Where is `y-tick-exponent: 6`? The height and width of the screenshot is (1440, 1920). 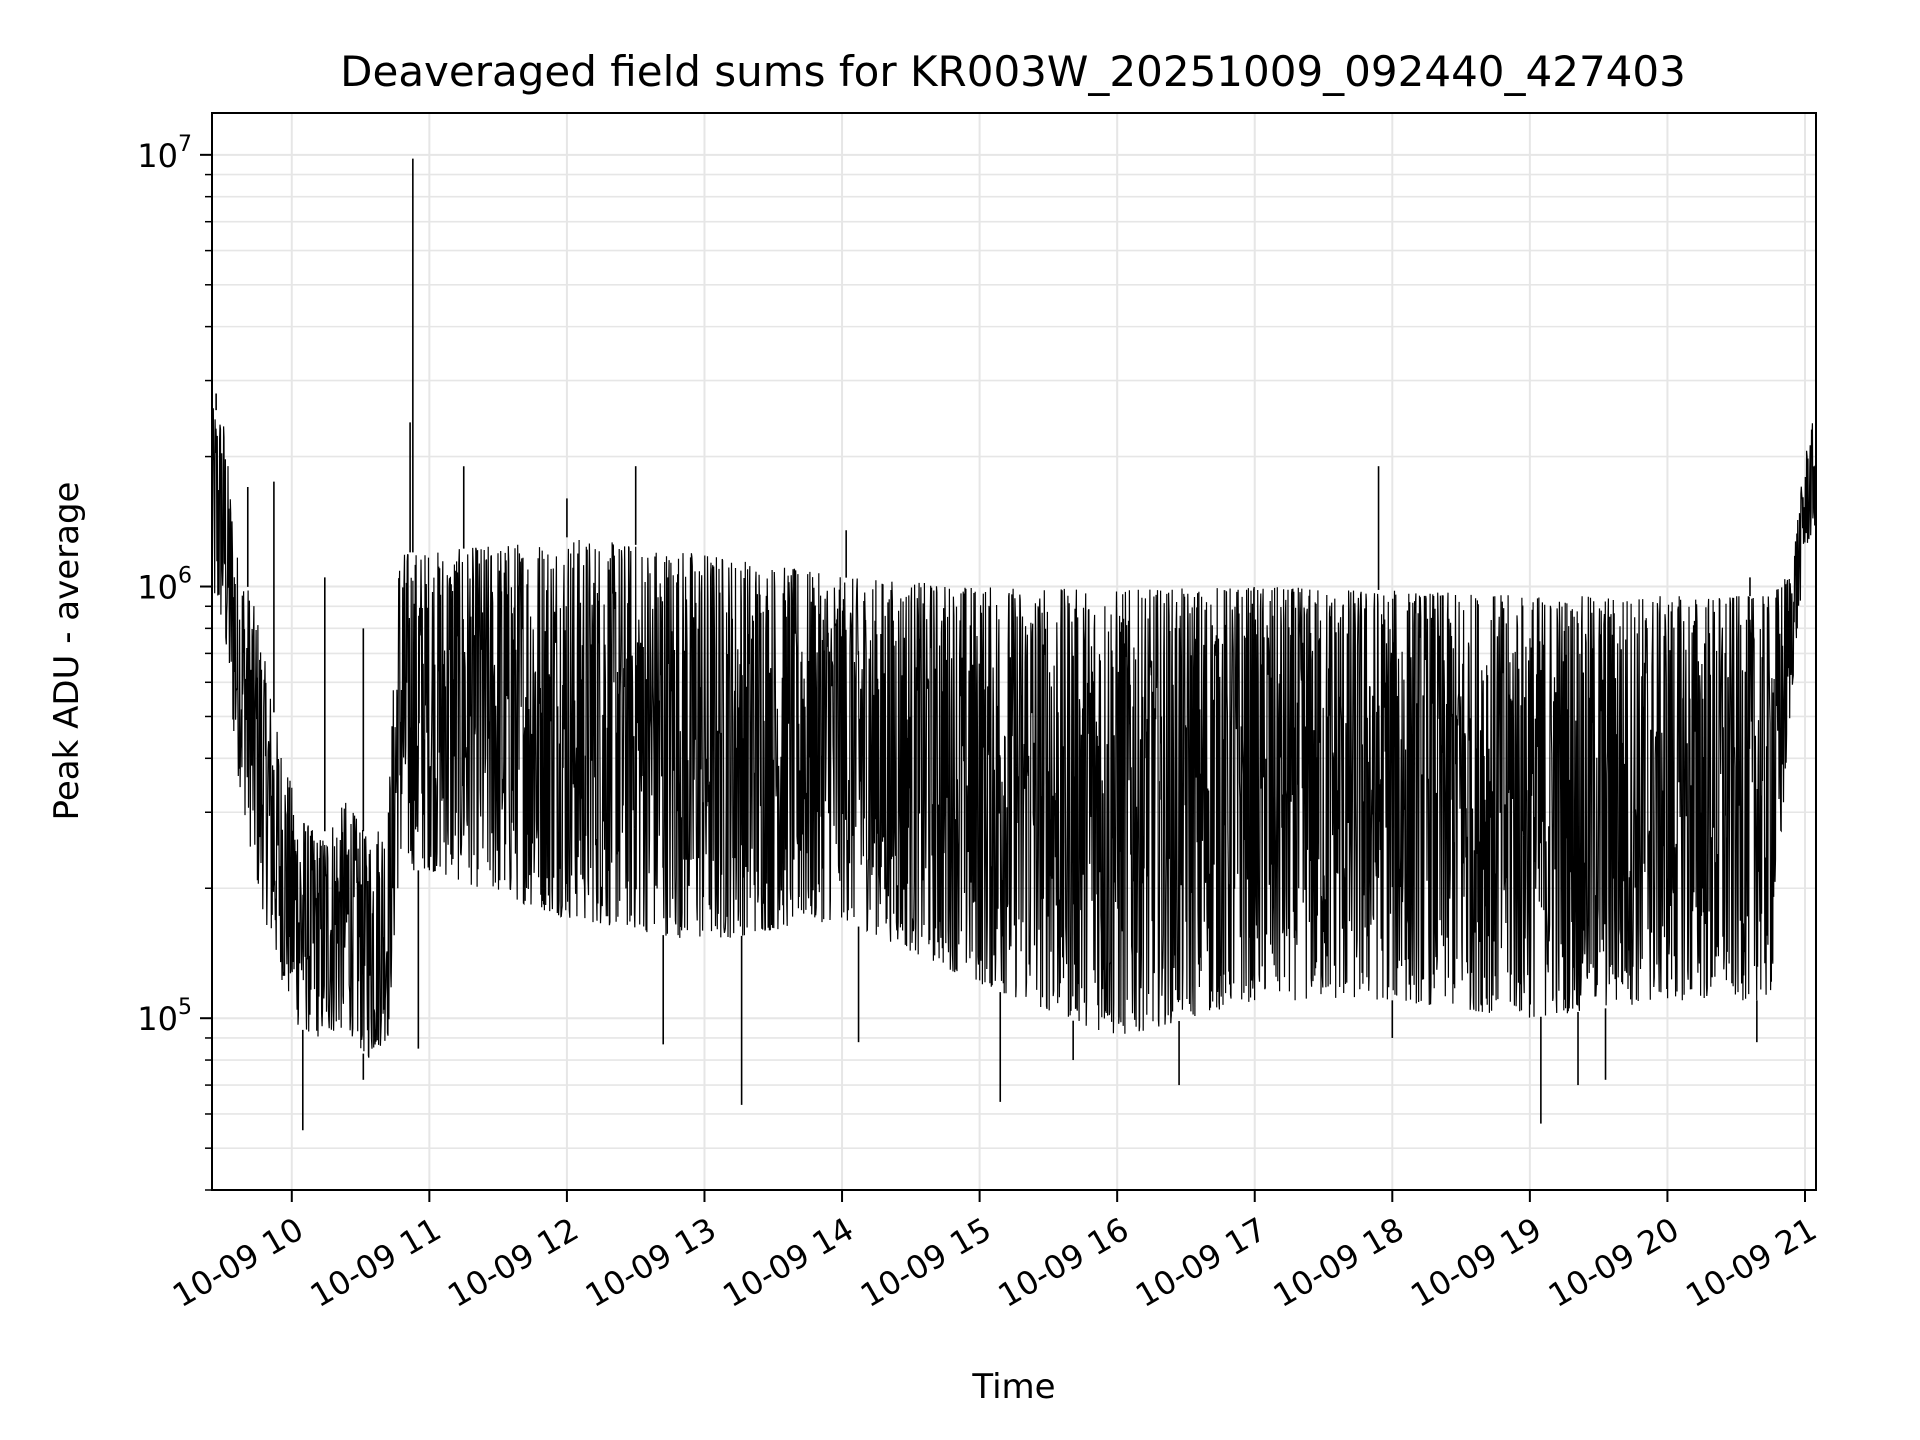
y-tick-exponent: 6 is located at coordinates (185, 576).